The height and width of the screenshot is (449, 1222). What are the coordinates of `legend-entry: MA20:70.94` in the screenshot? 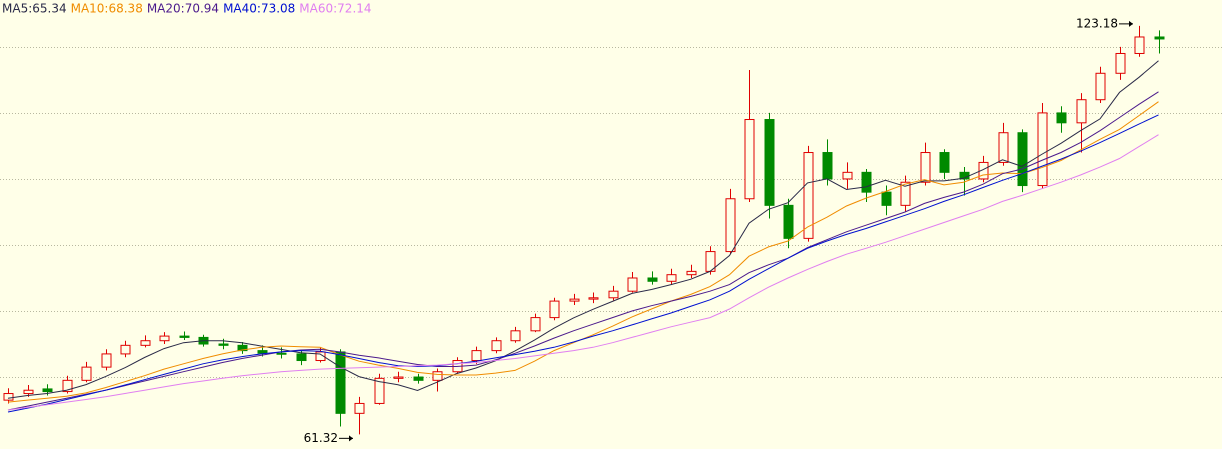 It's located at (183, 9).